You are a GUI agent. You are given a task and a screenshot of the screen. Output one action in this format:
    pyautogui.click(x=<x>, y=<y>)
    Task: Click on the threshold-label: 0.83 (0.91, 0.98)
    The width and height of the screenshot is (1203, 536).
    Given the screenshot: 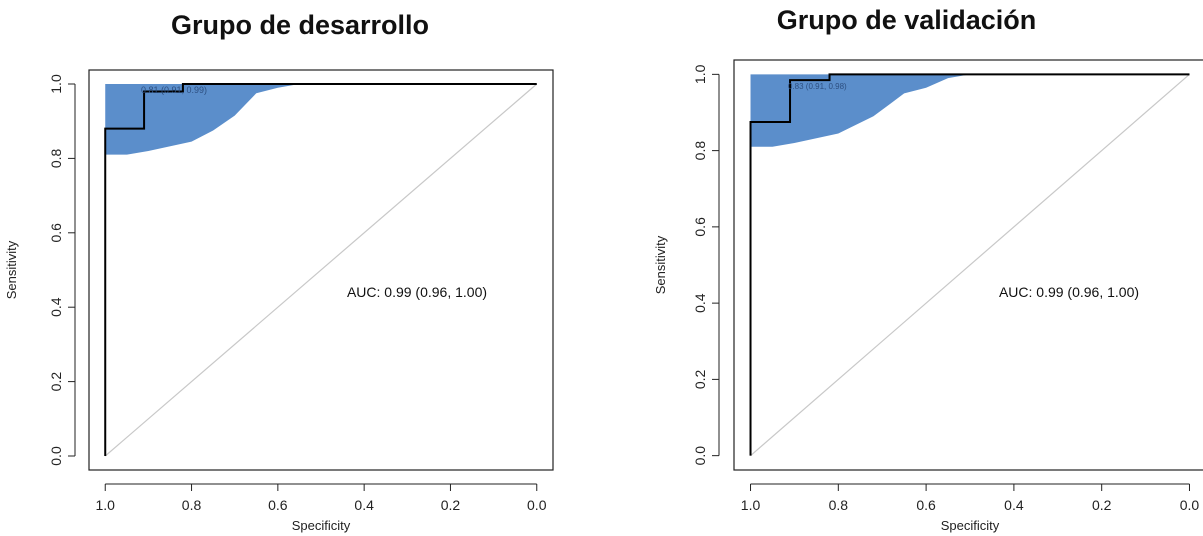 What is the action you would take?
    pyautogui.click(x=817, y=86)
    